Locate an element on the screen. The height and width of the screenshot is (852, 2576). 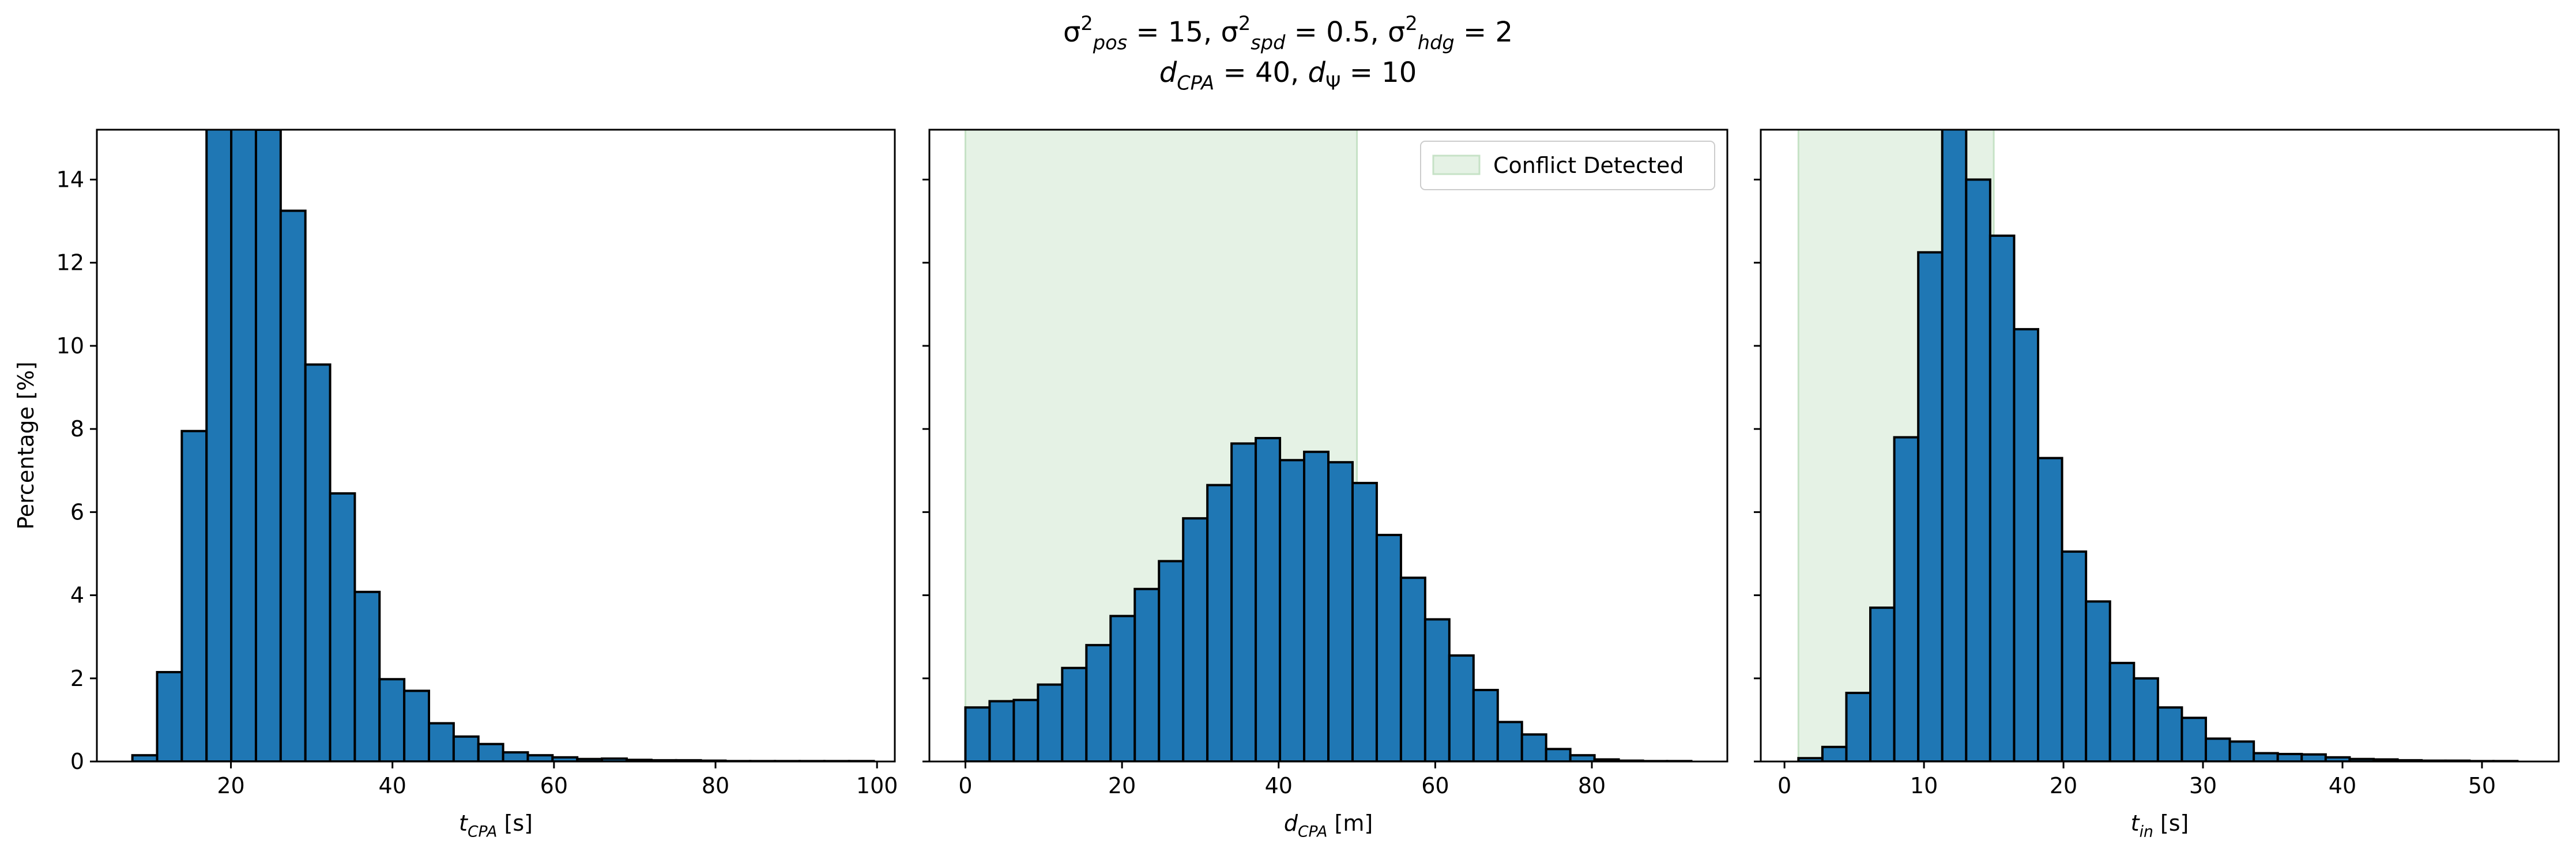
figure-title-line-1-part-9: 2 is located at coordinates (1411, 24).